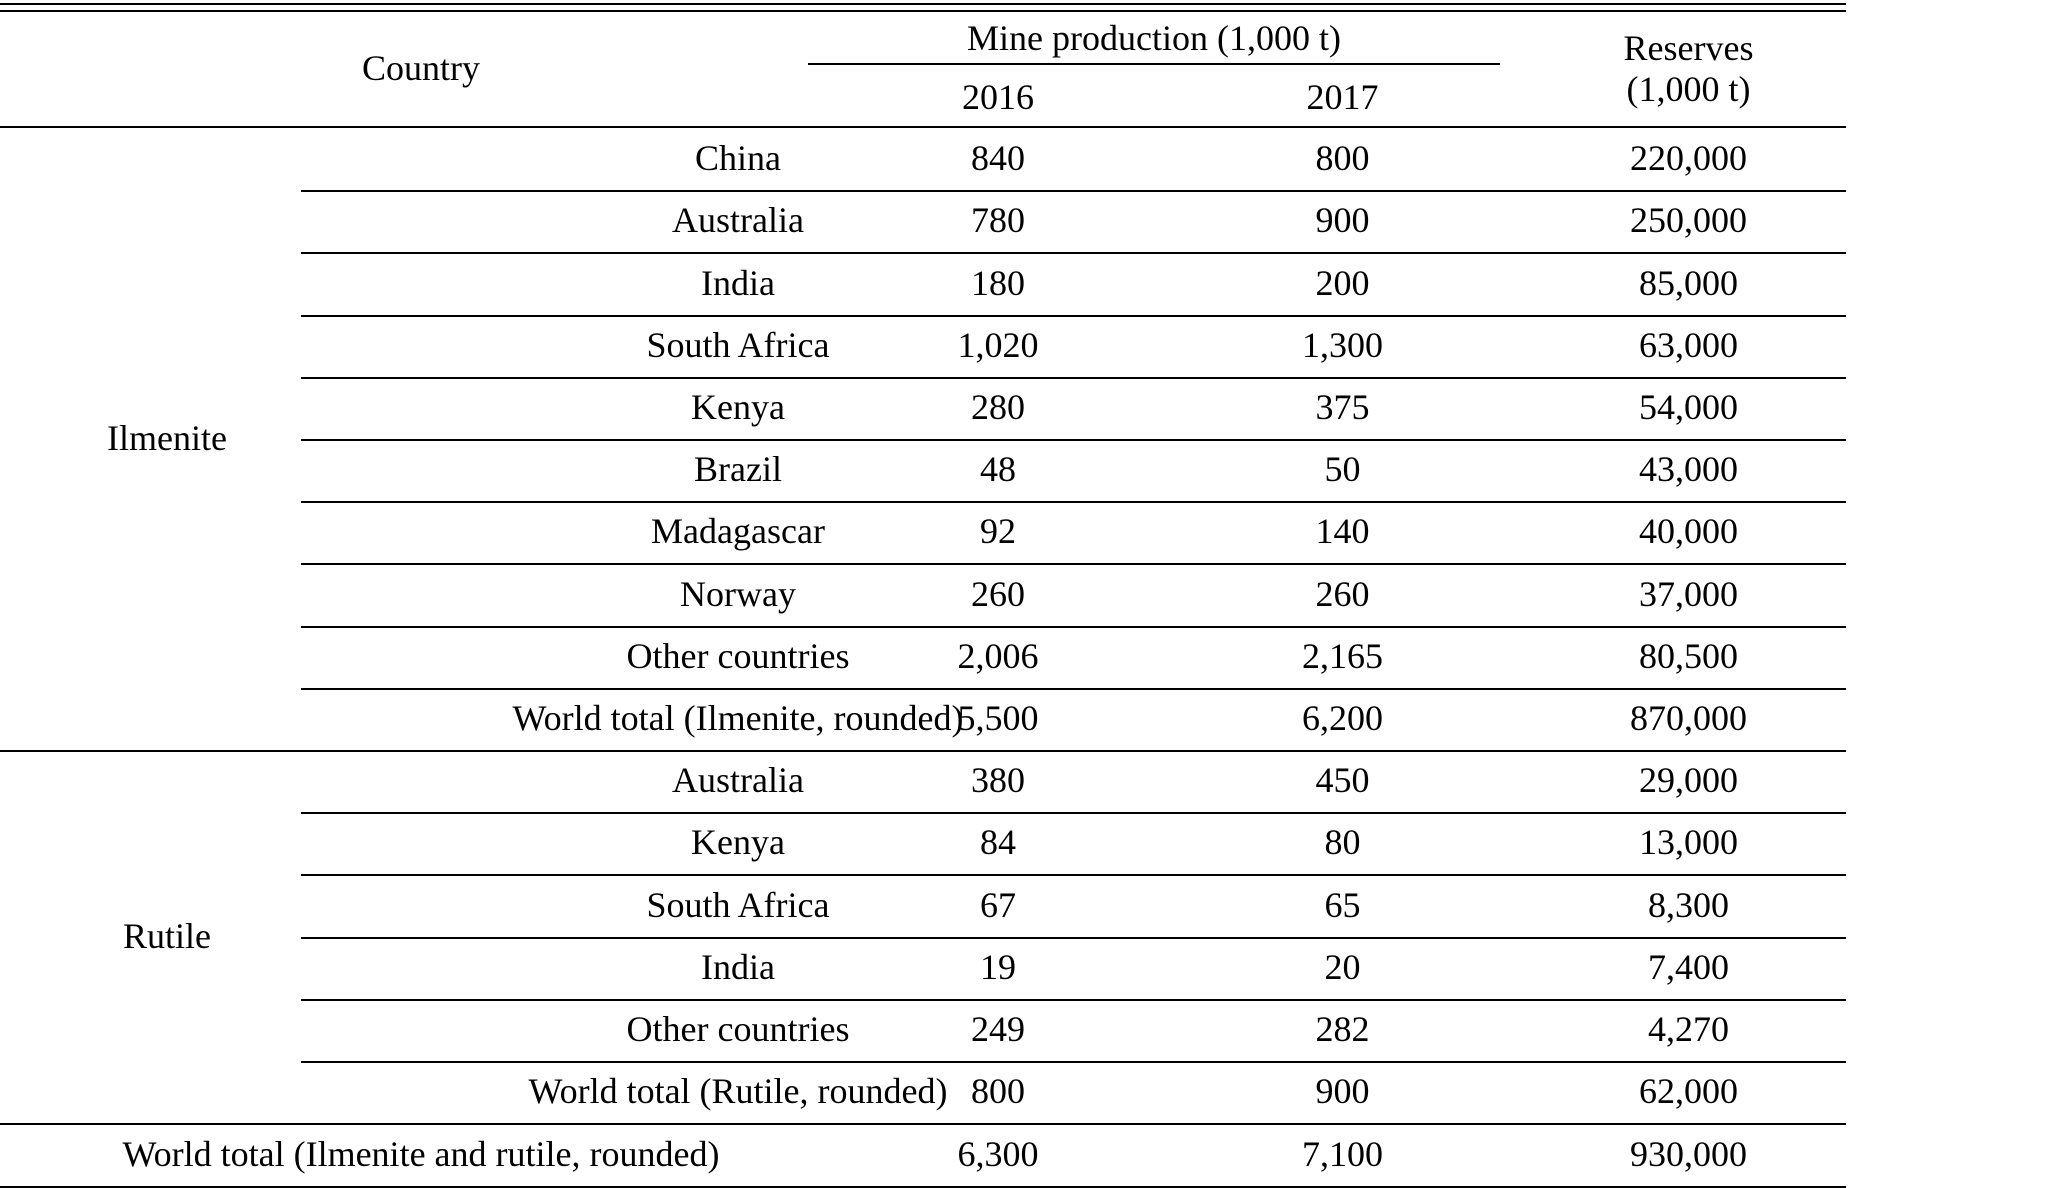  What do you see at coordinates (1342, 407) in the screenshot?
I see `cell-y2017: 375` at bounding box center [1342, 407].